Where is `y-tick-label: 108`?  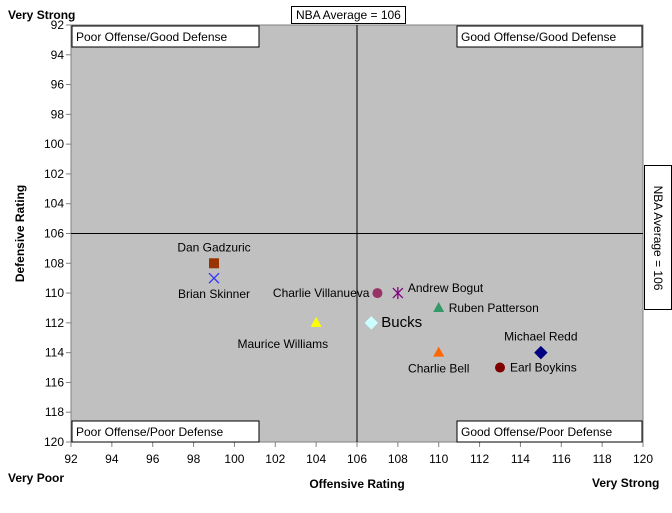 y-tick-label: 108 is located at coordinates (54, 263).